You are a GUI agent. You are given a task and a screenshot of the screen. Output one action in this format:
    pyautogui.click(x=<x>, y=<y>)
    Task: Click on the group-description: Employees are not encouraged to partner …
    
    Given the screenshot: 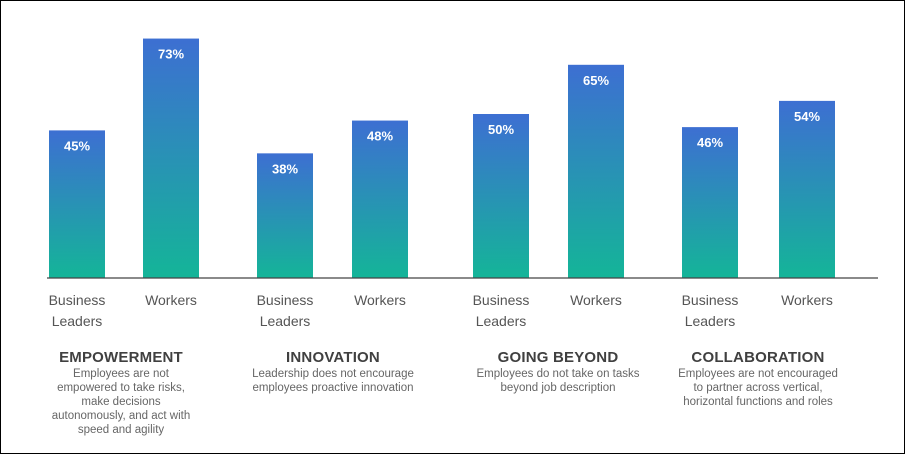 What is the action you would take?
    pyautogui.click(x=758, y=388)
    